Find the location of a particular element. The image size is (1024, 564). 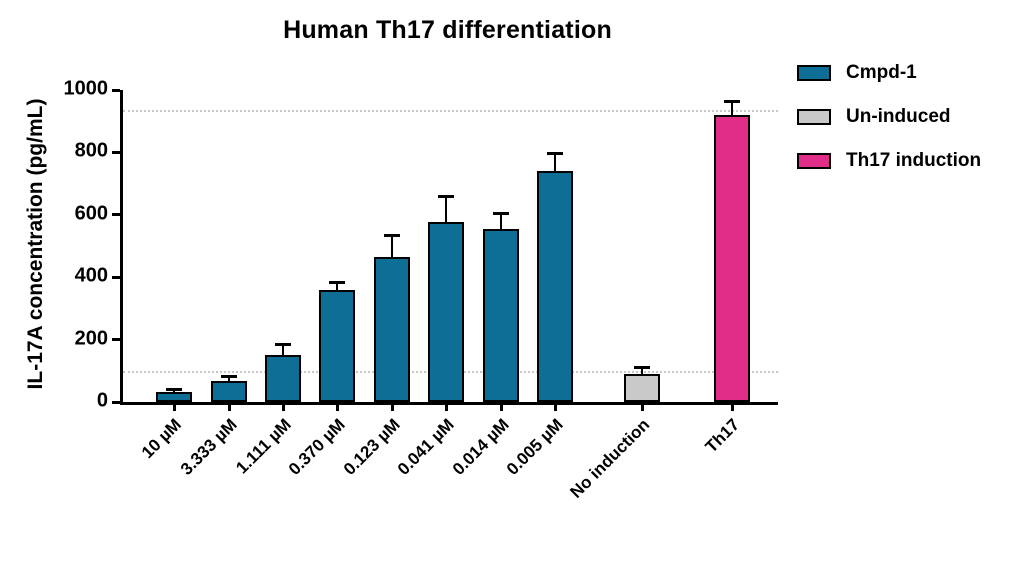

x-tick-label-text: 0.370 µM is located at coordinates (316, 447).